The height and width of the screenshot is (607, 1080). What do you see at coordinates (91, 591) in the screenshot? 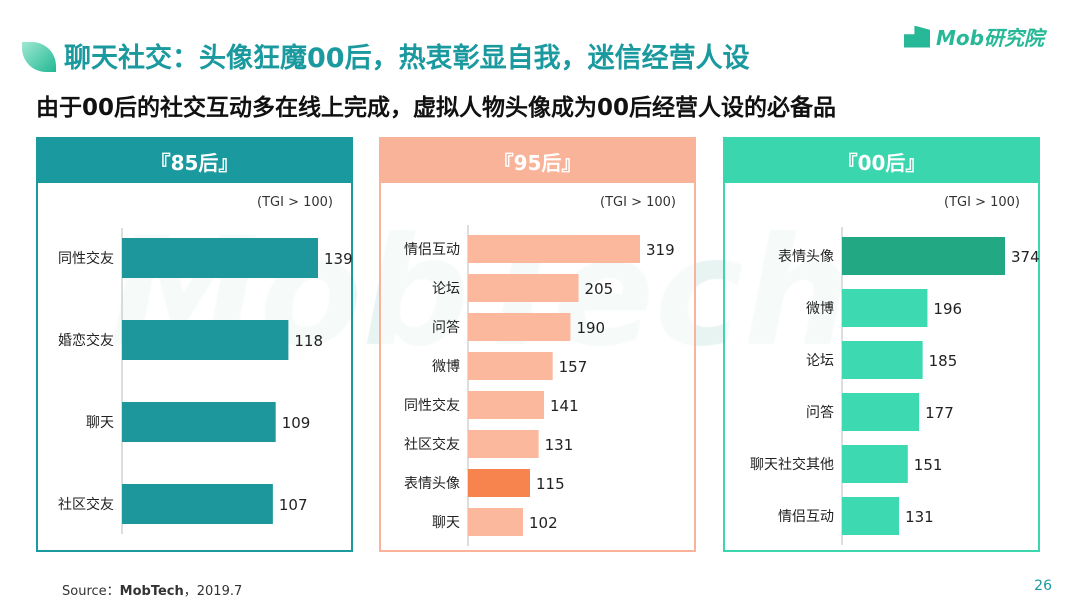
I see `source-label: Source：` at bounding box center [91, 591].